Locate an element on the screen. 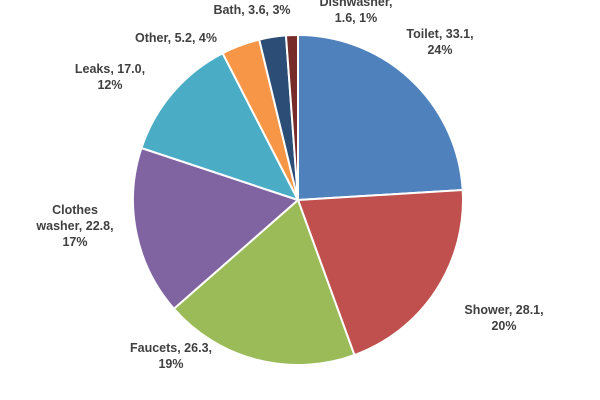 This screenshot has height=400, width=600. data-label-dishwasher: Dishwasher, 1.6, 1% is located at coordinates (356, 12).